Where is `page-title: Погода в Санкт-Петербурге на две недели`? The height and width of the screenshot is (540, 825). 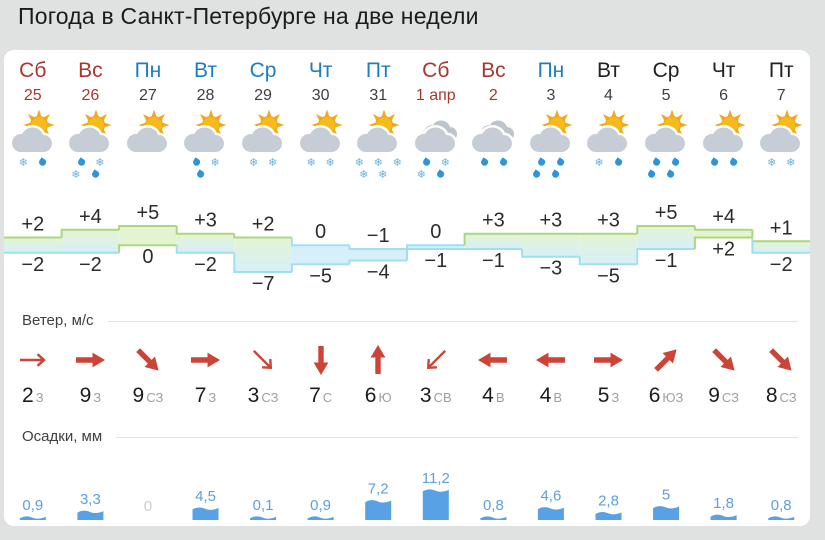 page-title: Погода в Санкт-Петербурге на две недели is located at coordinates (248, 16).